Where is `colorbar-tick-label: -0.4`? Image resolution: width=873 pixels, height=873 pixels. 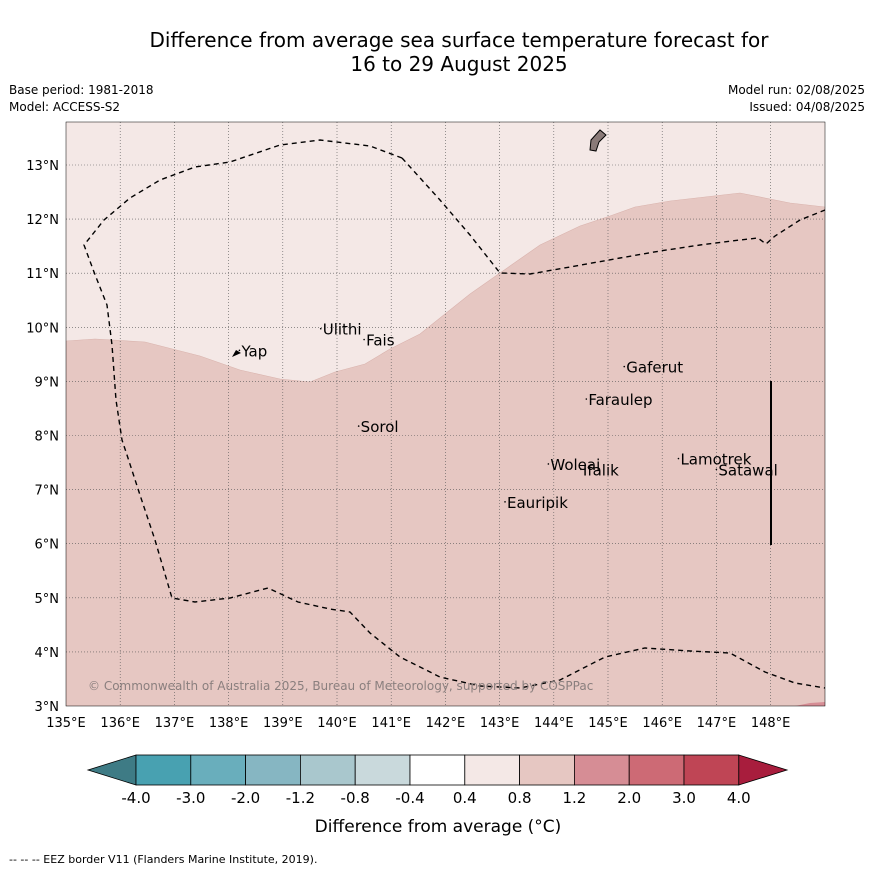 colorbar-tick-label: -0.4 is located at coordinates (409, 798).